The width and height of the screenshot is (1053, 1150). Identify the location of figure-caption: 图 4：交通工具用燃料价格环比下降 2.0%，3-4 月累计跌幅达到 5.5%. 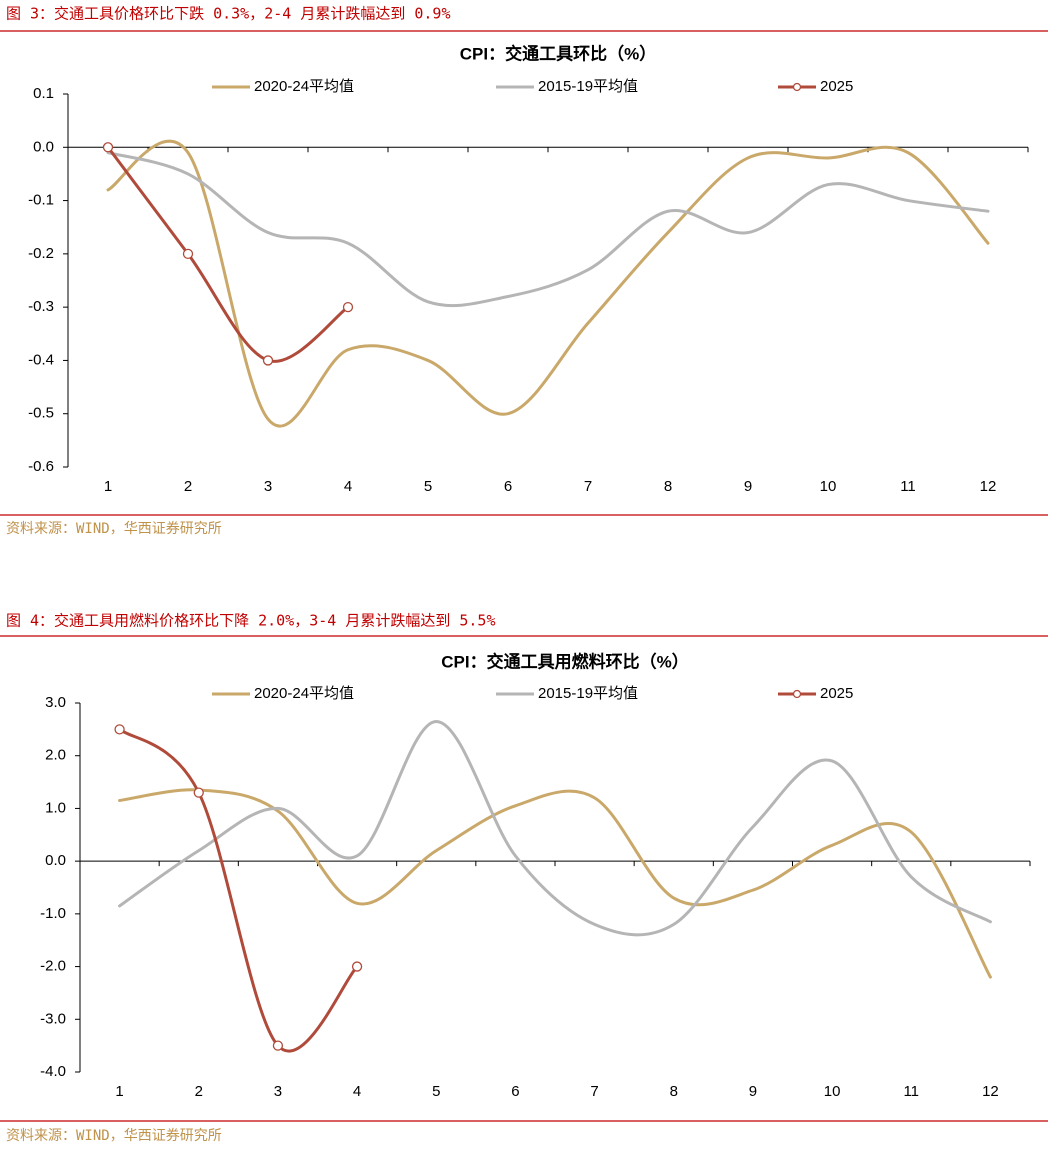
(251, 621).